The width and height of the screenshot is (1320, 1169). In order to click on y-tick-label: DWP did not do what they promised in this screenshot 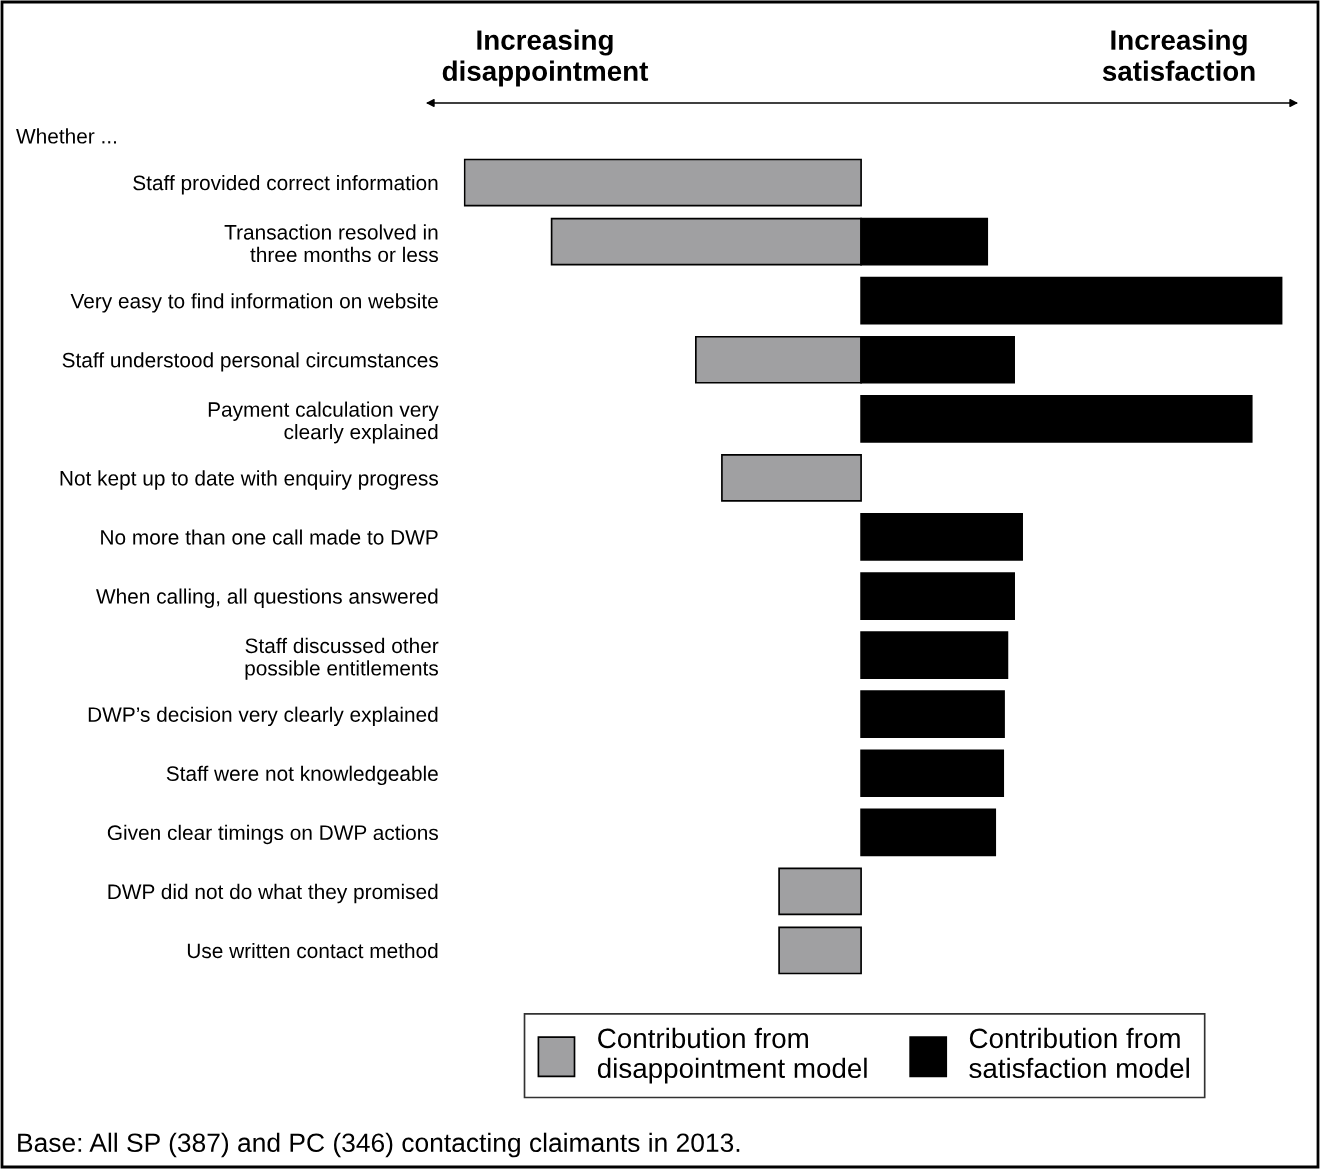, I will do `click(273, 893)`.